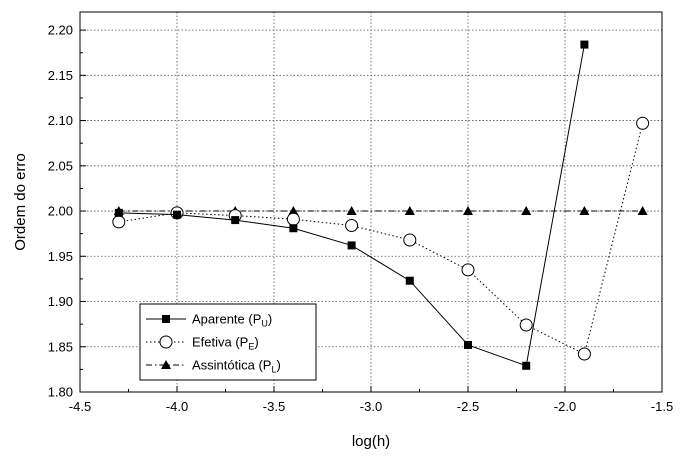 The image size is (682, 456). Describe the element at coordinates (468, 406) in the screenshot. I see `x-tick-label: -2.5` at that location.